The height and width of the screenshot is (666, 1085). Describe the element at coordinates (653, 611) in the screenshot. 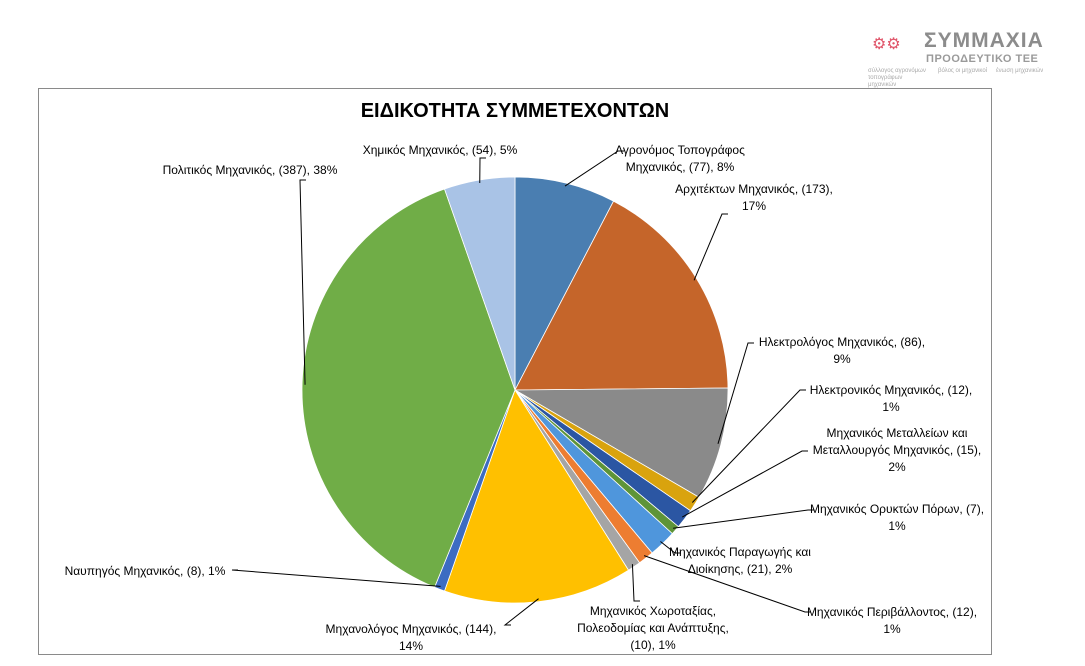

I see `data-label-line: Μηχανικός Χωροταξίας,` at that location.